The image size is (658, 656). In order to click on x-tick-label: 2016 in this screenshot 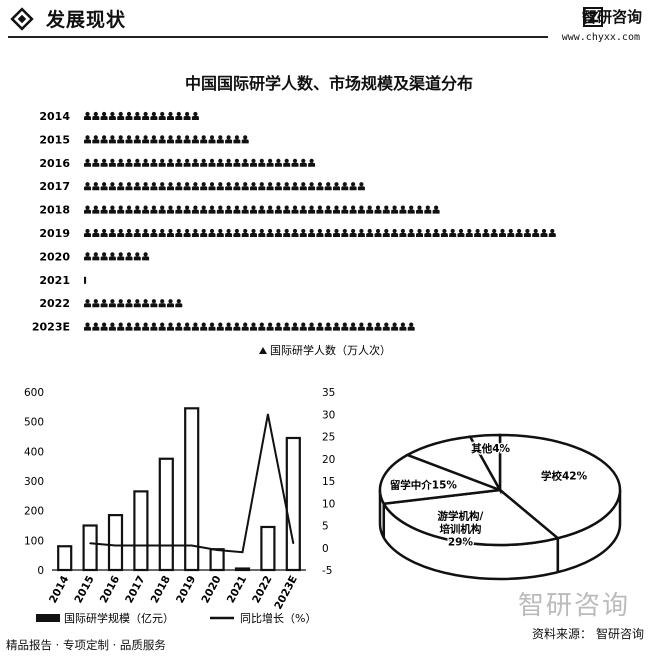, I will do `click(110, 589)`.